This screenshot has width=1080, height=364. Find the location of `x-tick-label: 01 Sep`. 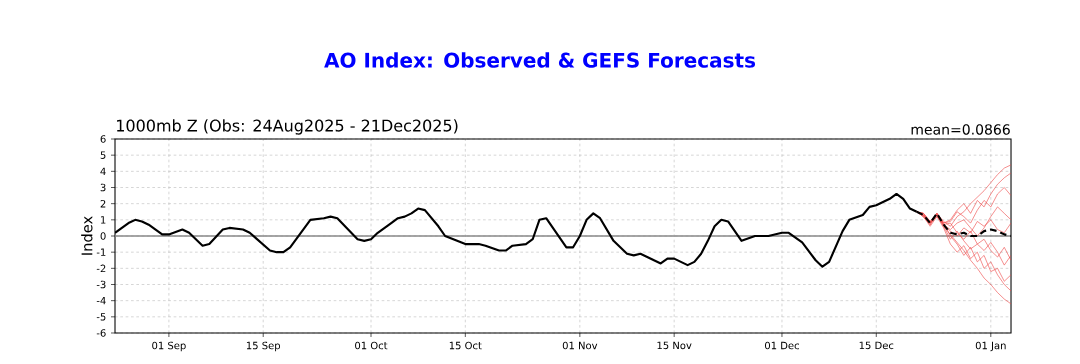

x-tick-label: 01 Sep is located at coordinates (169, 346).